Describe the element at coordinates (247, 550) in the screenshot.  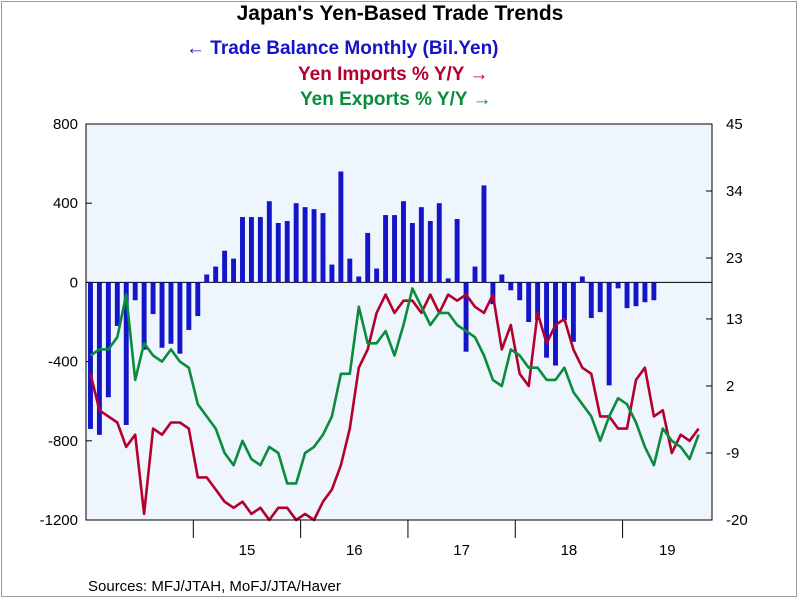
I see `x-axis-tick-label: 15` at that location.